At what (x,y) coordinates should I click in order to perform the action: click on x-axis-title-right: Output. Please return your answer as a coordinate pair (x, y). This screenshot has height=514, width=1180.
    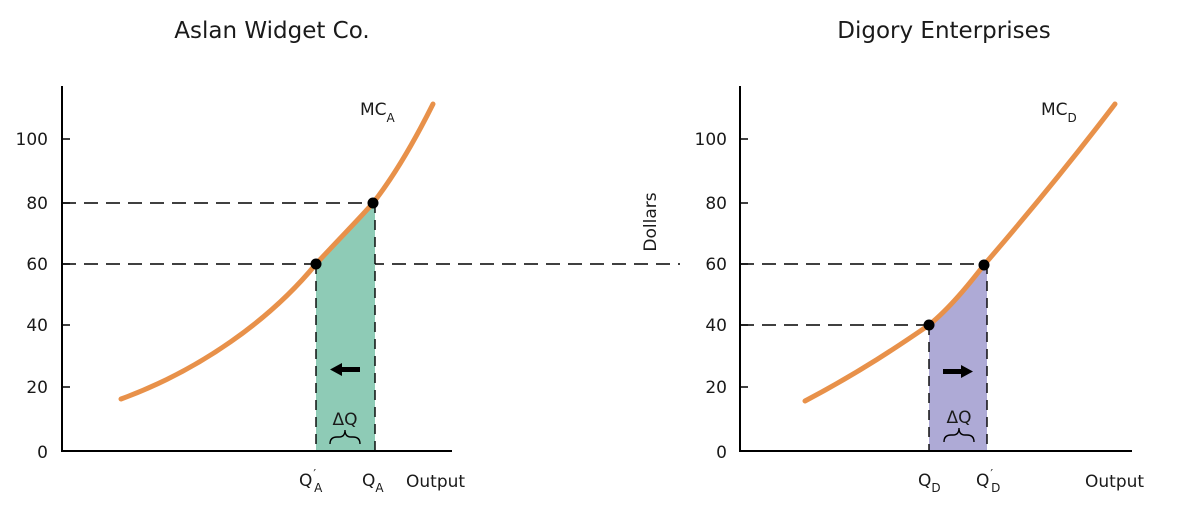
    Looking at the image, I should click on (1114, 482).